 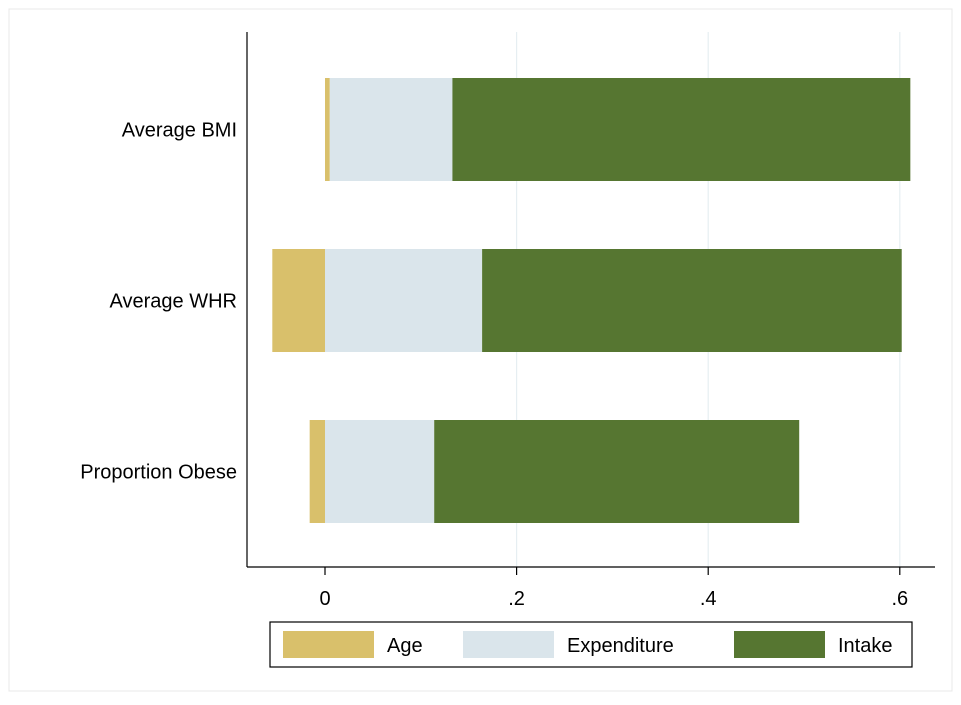 I want to click on x-tick-label-6: .6, so click(x=899, y=599).